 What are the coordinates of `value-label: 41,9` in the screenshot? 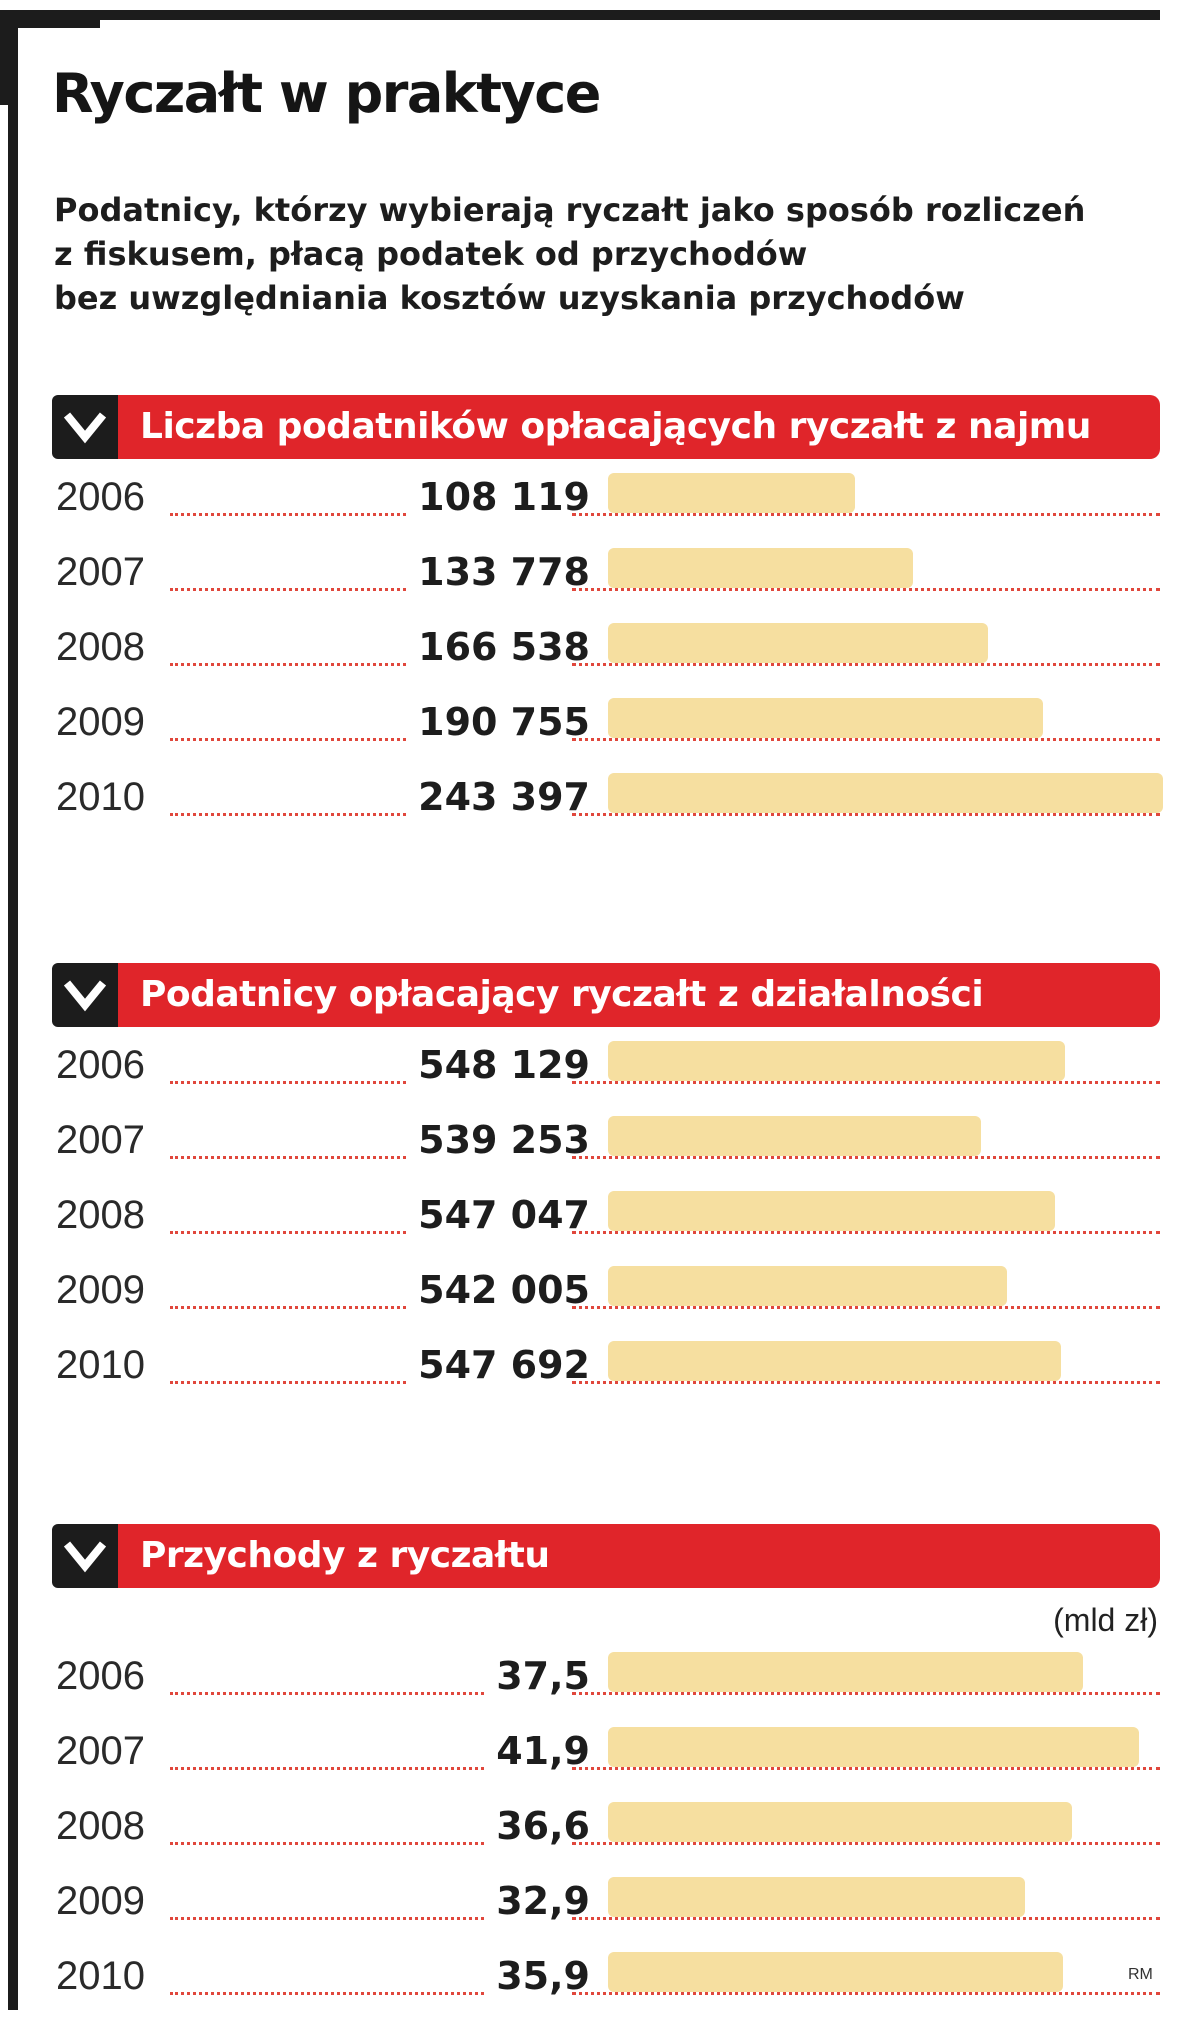 It's located at (543, 1751).